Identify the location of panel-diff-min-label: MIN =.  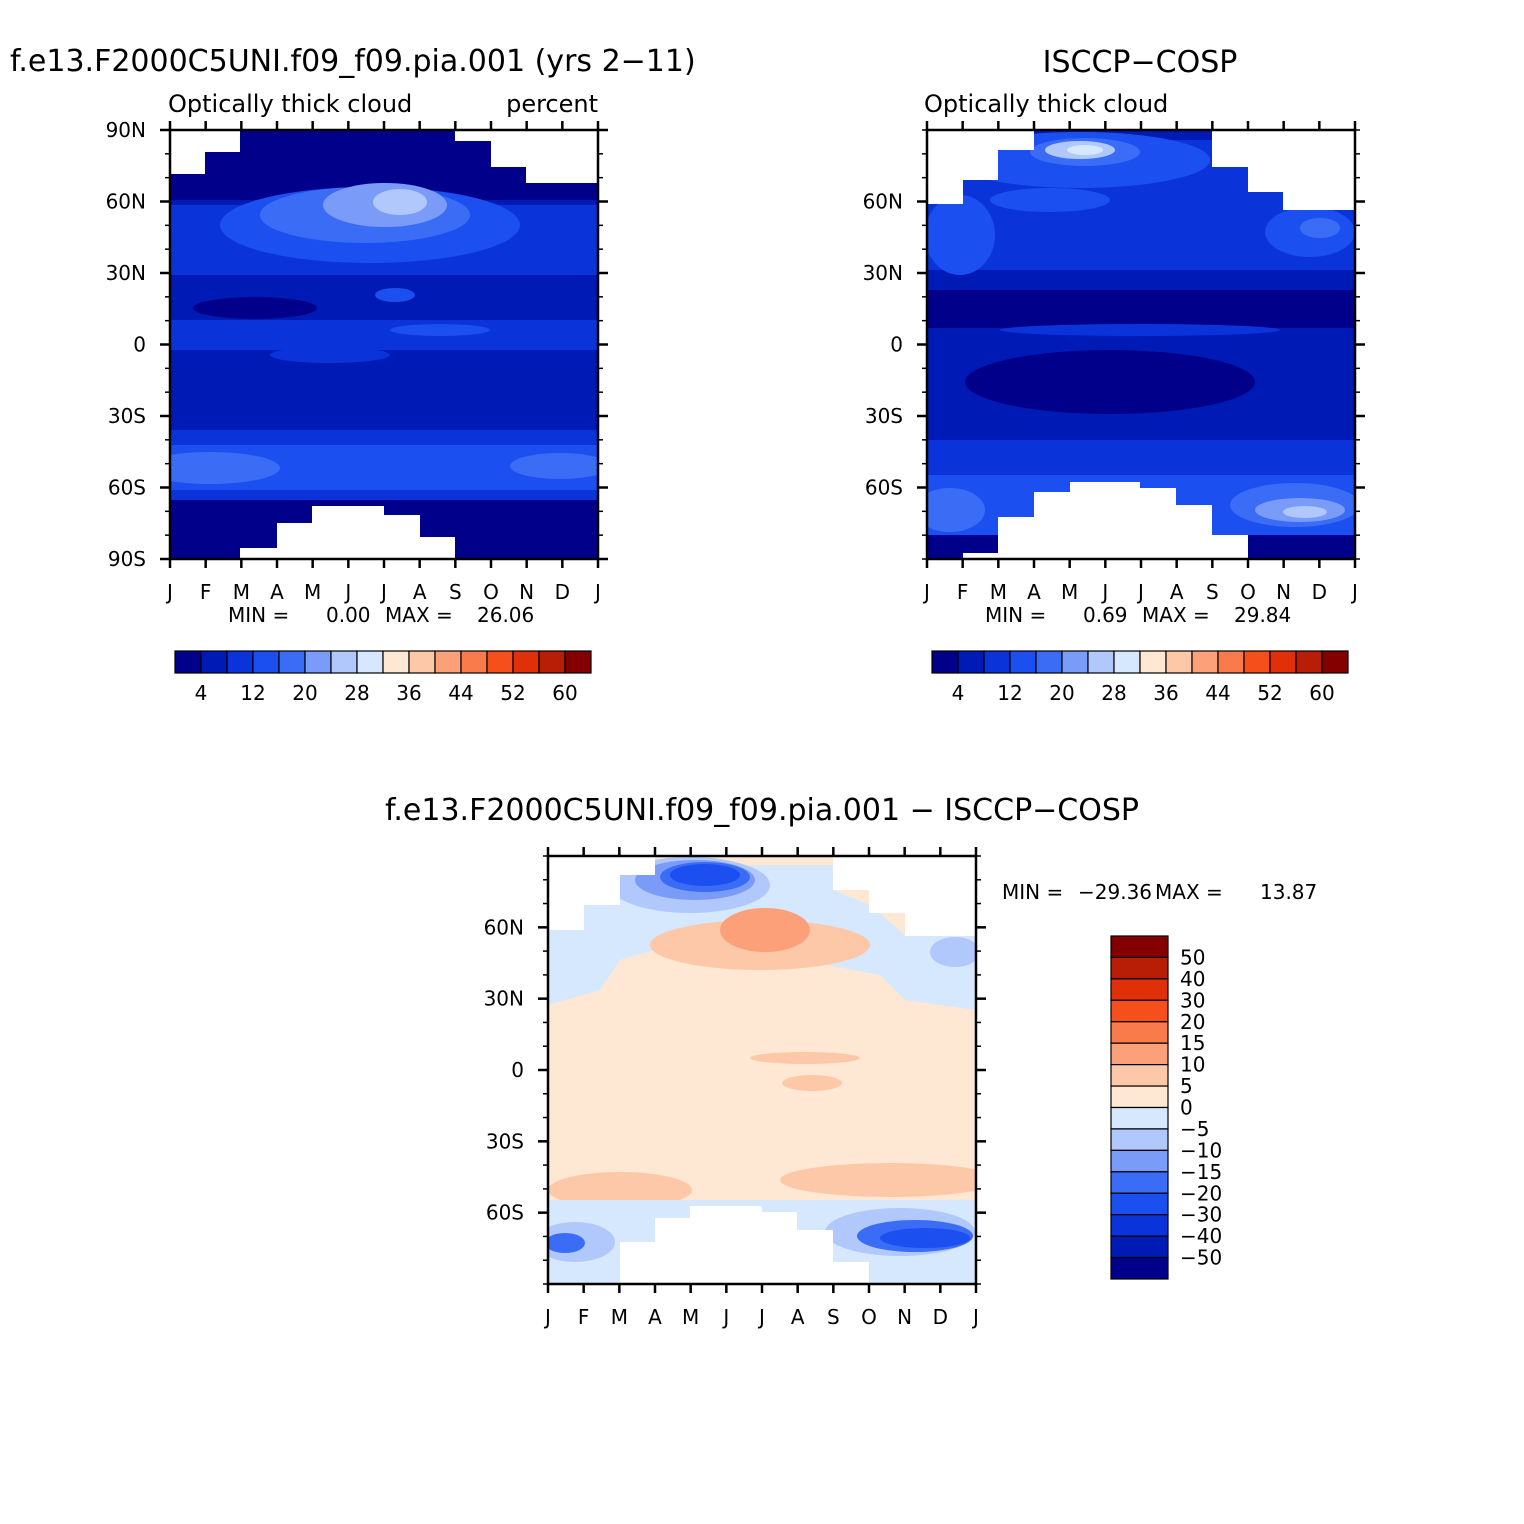
(1032, 892).